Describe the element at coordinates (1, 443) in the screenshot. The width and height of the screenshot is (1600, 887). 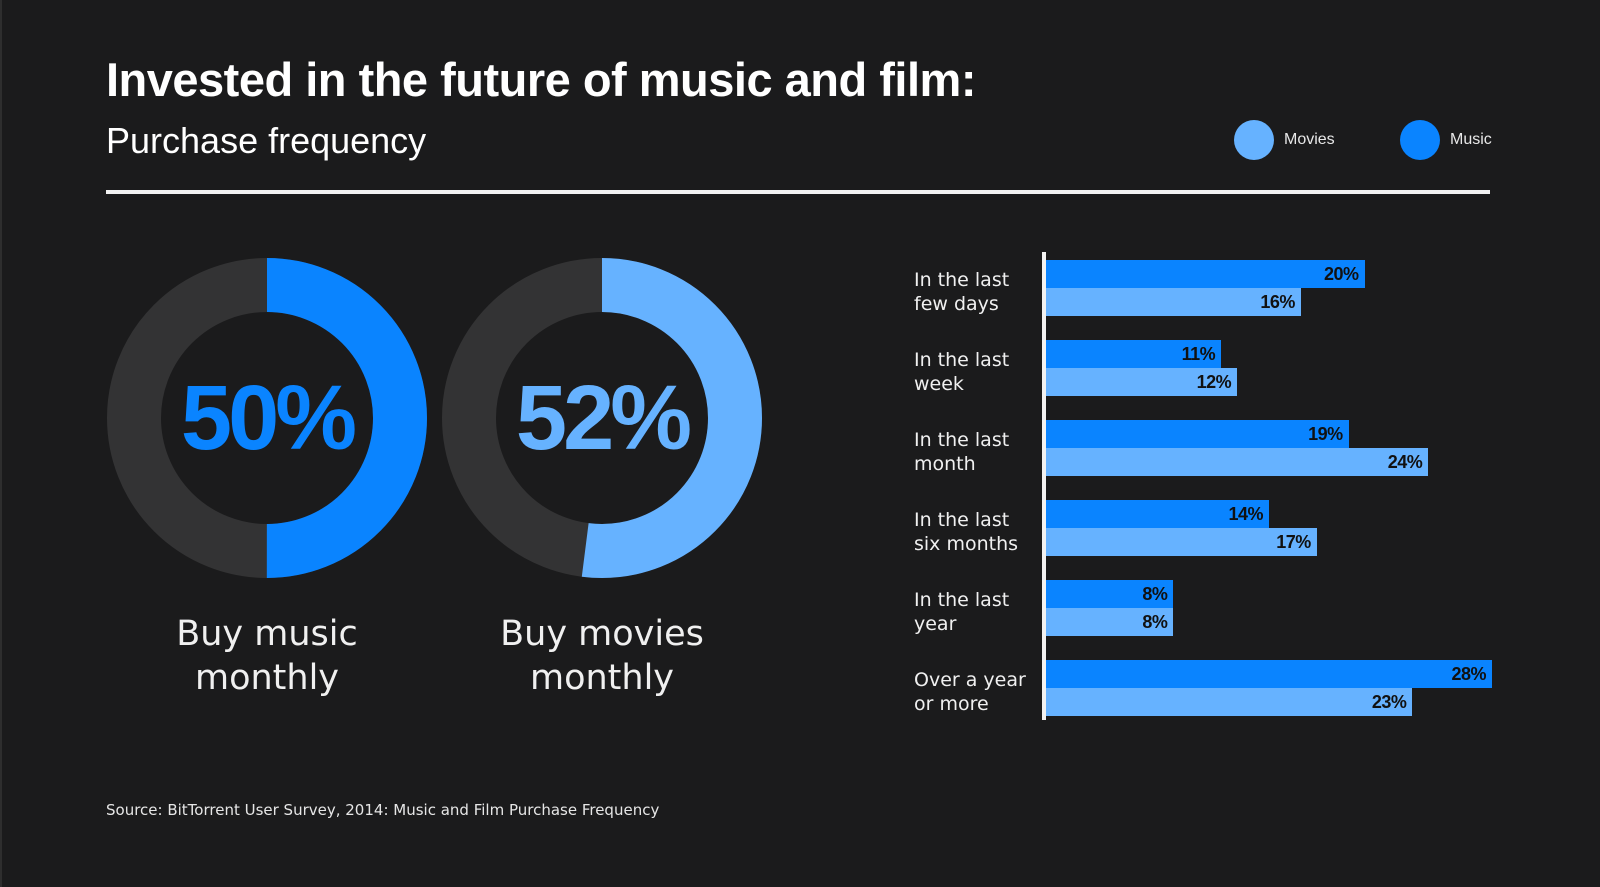
I see `left-edge-line` at that location.